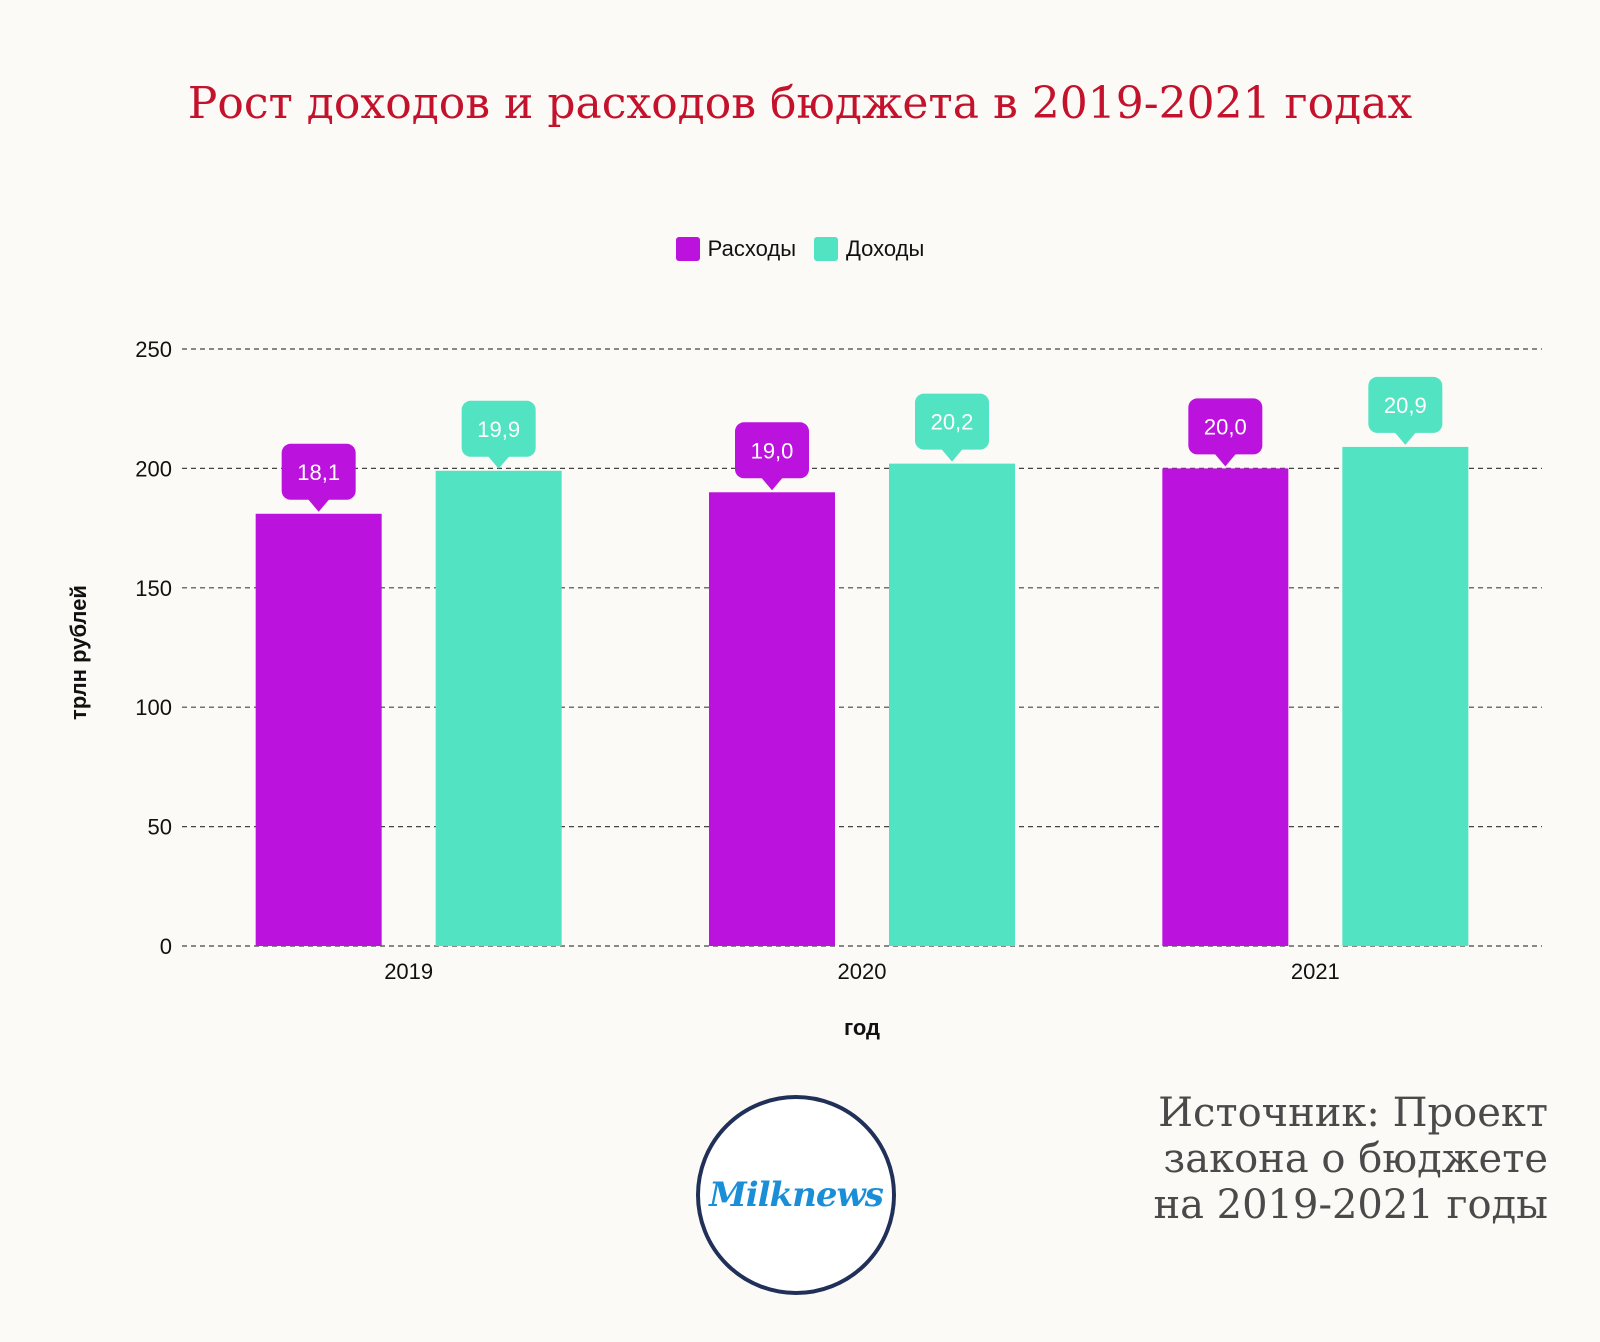  I want to click on chart-legend: Расходы Доходы, so click(800, 249).